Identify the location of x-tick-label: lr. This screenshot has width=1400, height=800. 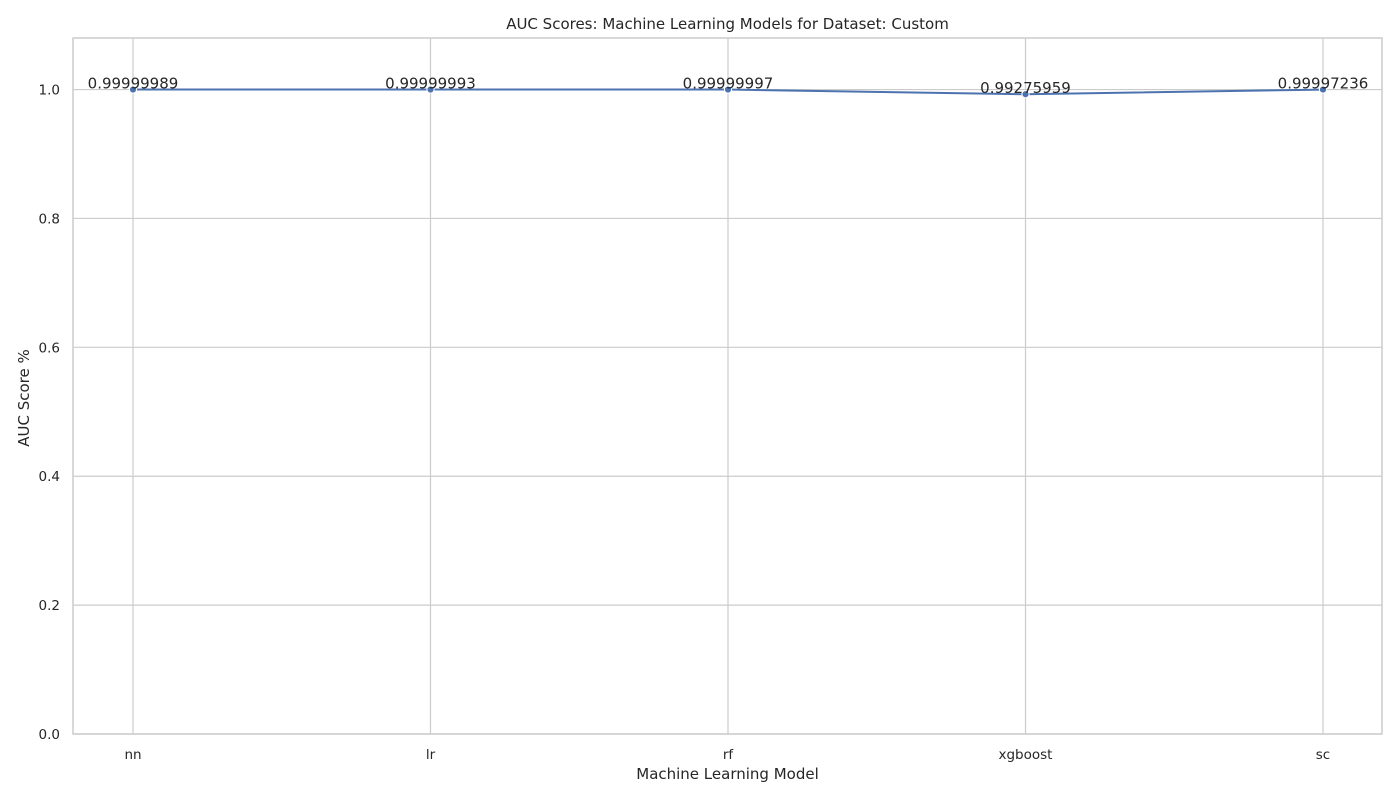
(431, 755).